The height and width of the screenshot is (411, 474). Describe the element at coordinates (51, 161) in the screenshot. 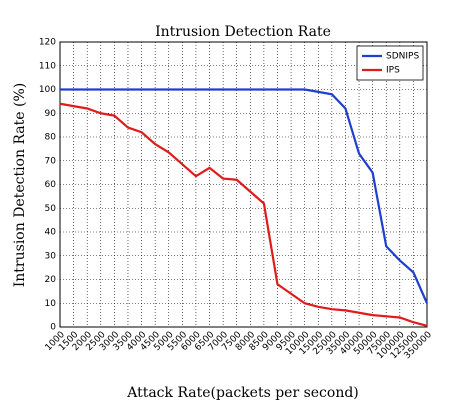

I see `y-tick-label: 70` at that location.